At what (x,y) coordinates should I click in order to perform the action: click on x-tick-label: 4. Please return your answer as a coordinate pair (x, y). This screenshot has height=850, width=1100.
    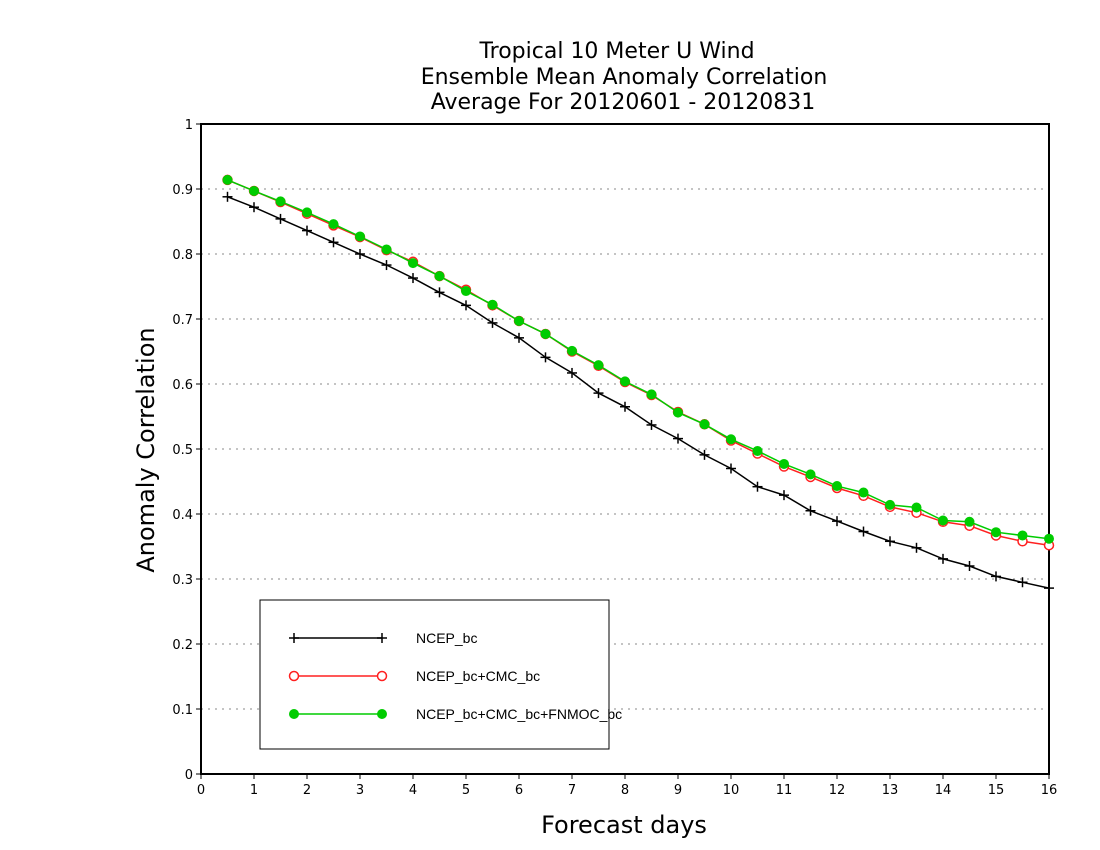
    Looking at the image, I should click on (413, 790).